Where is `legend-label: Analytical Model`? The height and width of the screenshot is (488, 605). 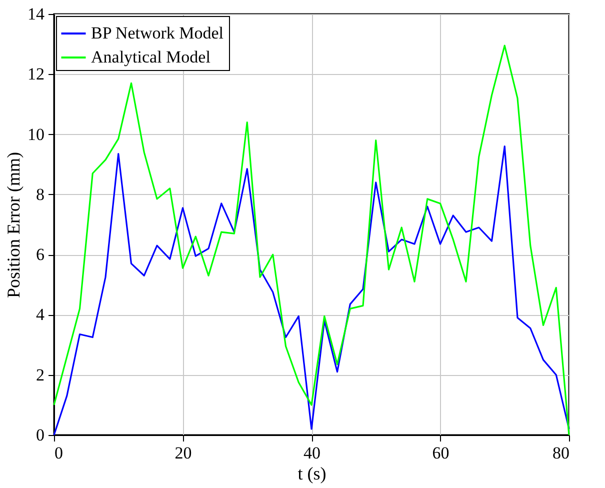
legend-label: Analytical Model is located at coordinates (151, 57).